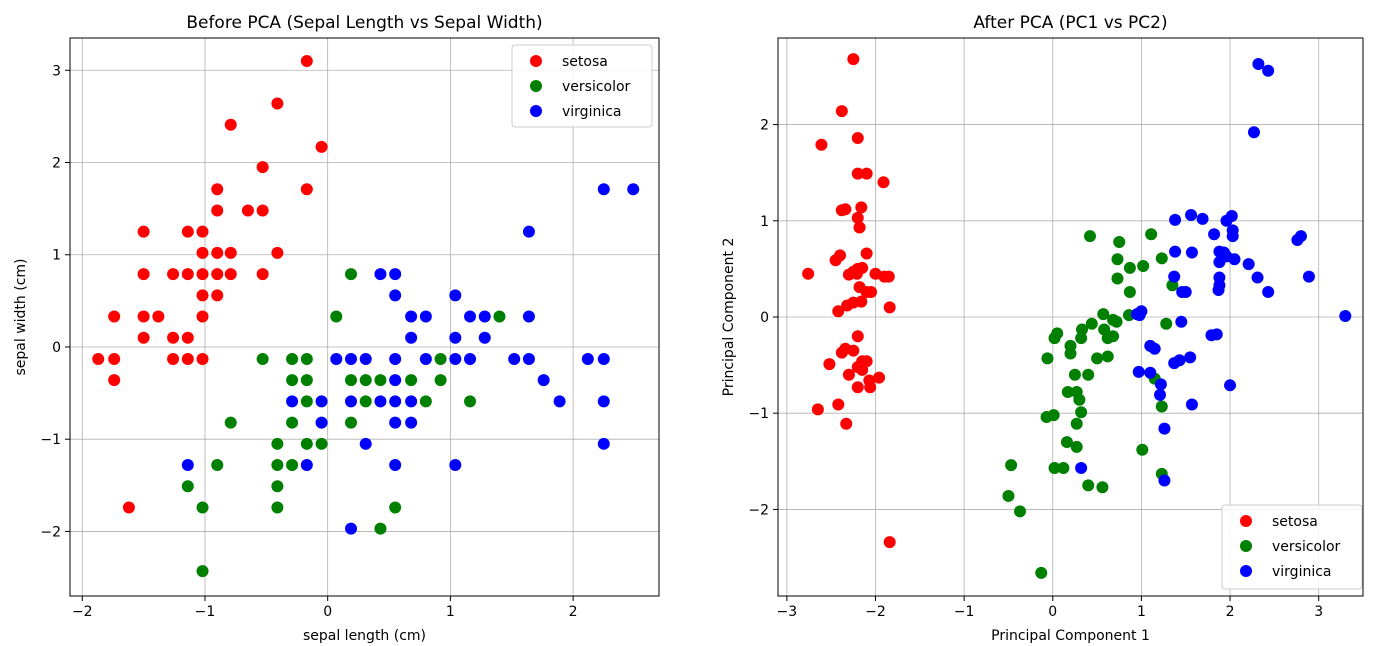 The width and height of the screenshot is (1380, 646). I want to click on legend-label-versicolor: versicolor, so click(1306, 547).